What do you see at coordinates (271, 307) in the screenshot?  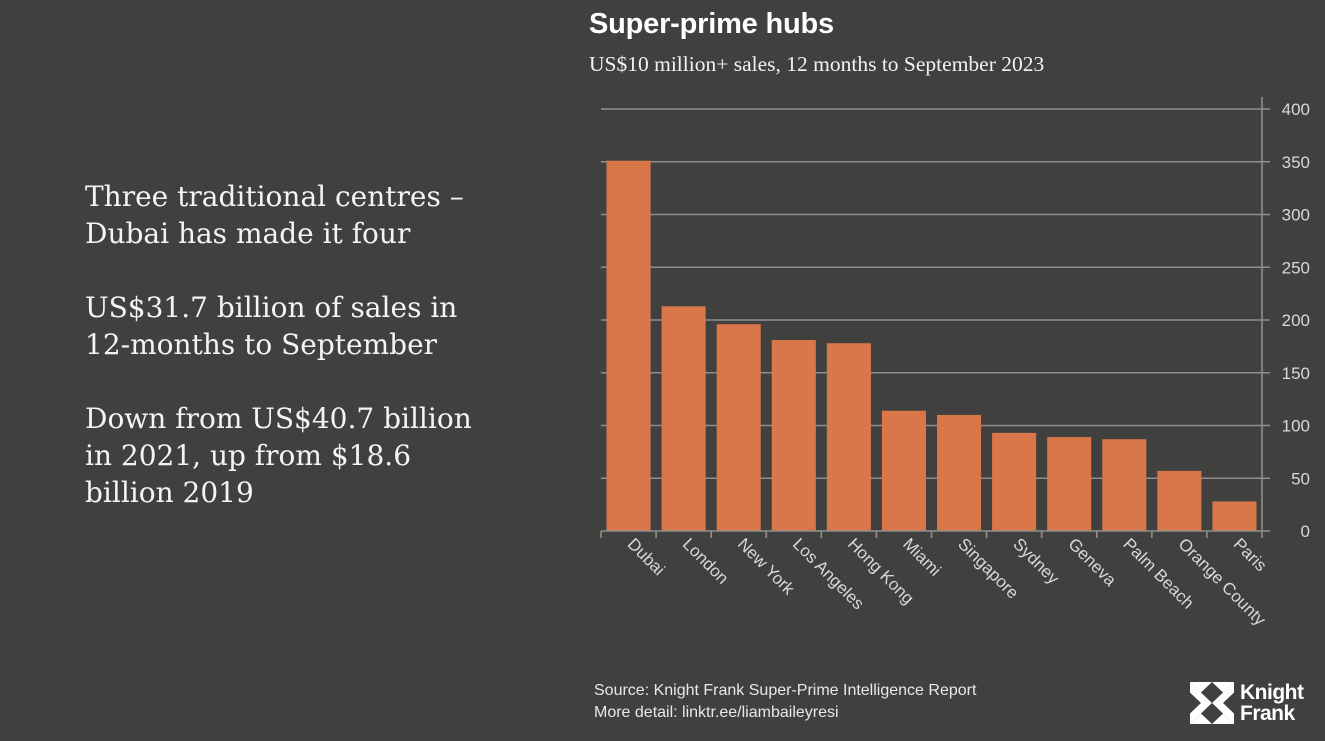 I see `bullet-line: US$31.7 billion of sales in` at bounding box center [271, 307].